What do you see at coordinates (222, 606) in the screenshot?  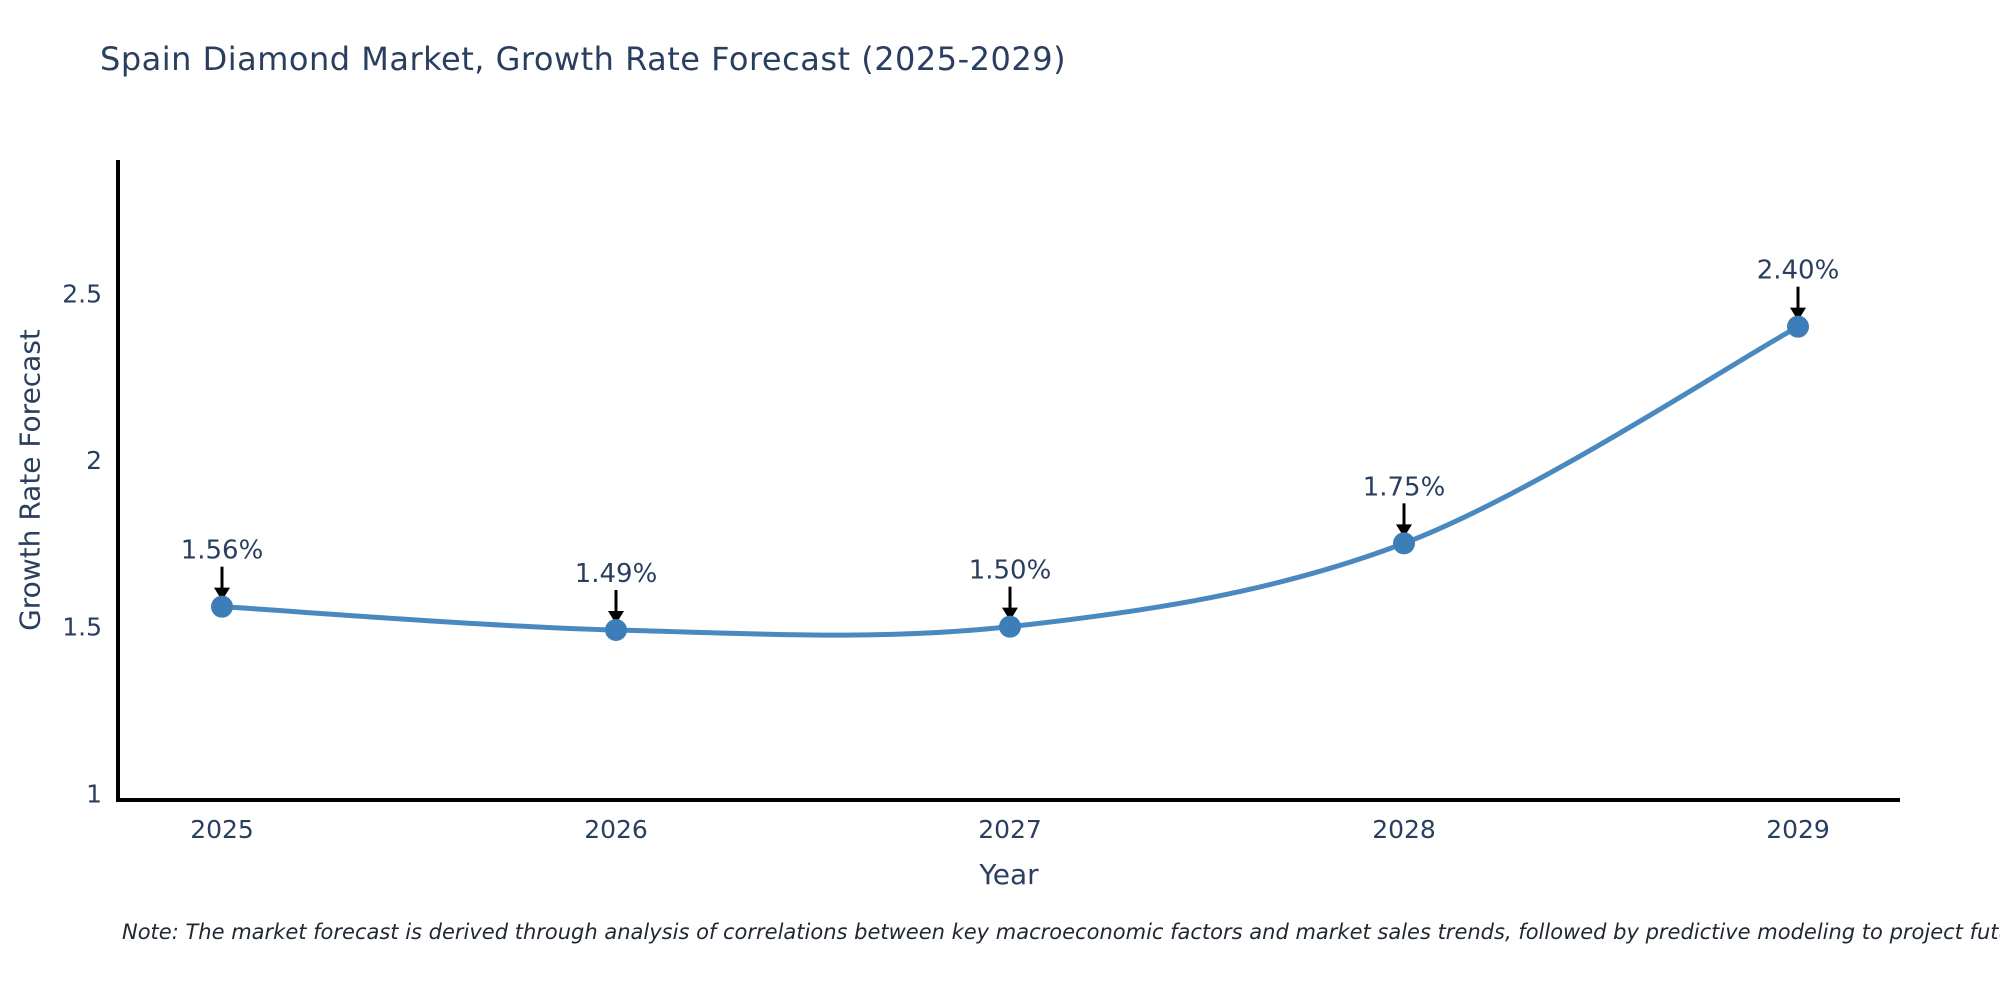 I see `data-point-2025` at bounding box center [222, 606].